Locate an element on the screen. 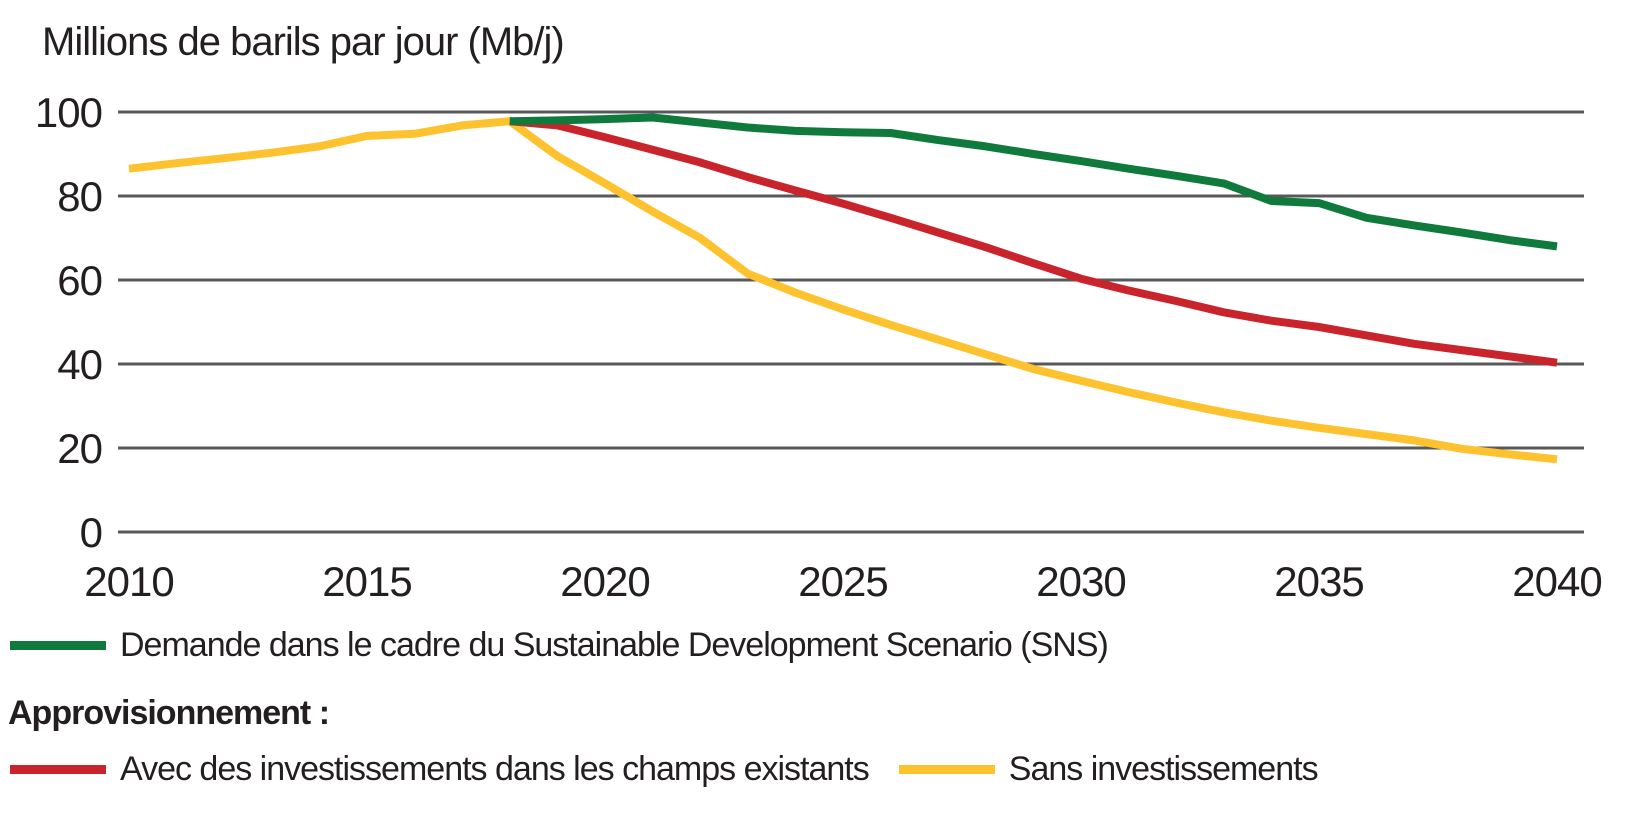 The height and width of the screenshot is (830, 1636). legend-heading-supply: Approvisionnement : is located at coordinates (169, 713).